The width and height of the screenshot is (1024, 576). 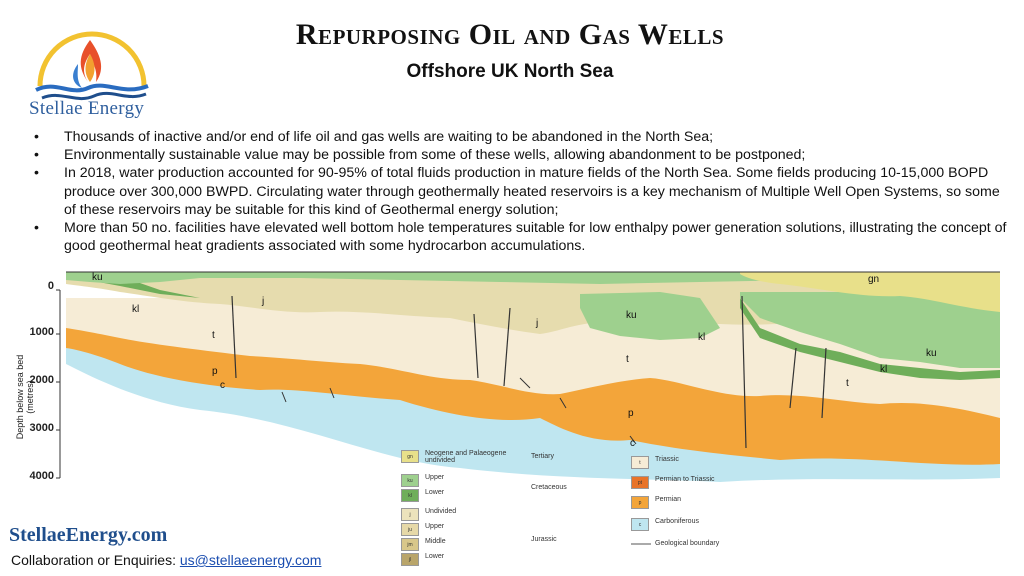 What do you see at coordinates (435, 541) in the screenshot?
I see `legend-label: Middle` at bounding box center [435, 541].